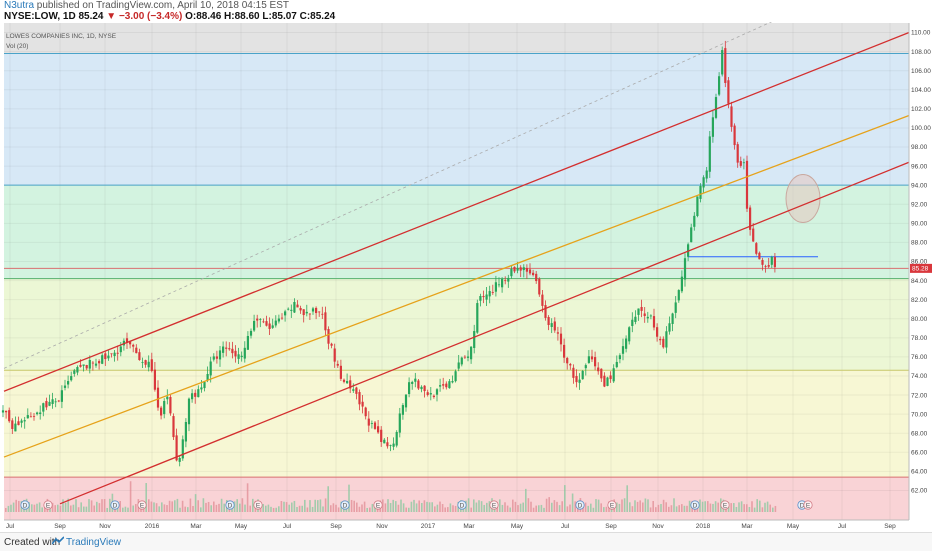  What do you see at coordinates (919, 433) in the screenshot?
I see `price-tick-label: 68.00` at bounding box center [919, 433].